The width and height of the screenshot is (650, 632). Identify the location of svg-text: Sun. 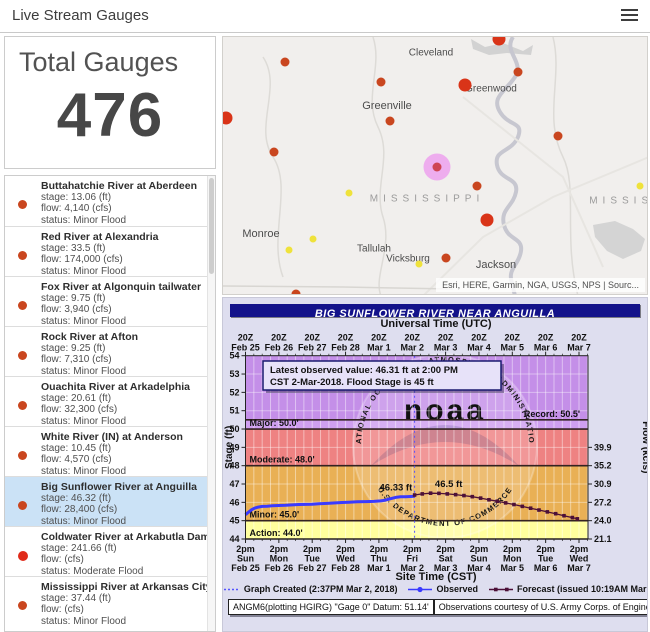
(245, 559).